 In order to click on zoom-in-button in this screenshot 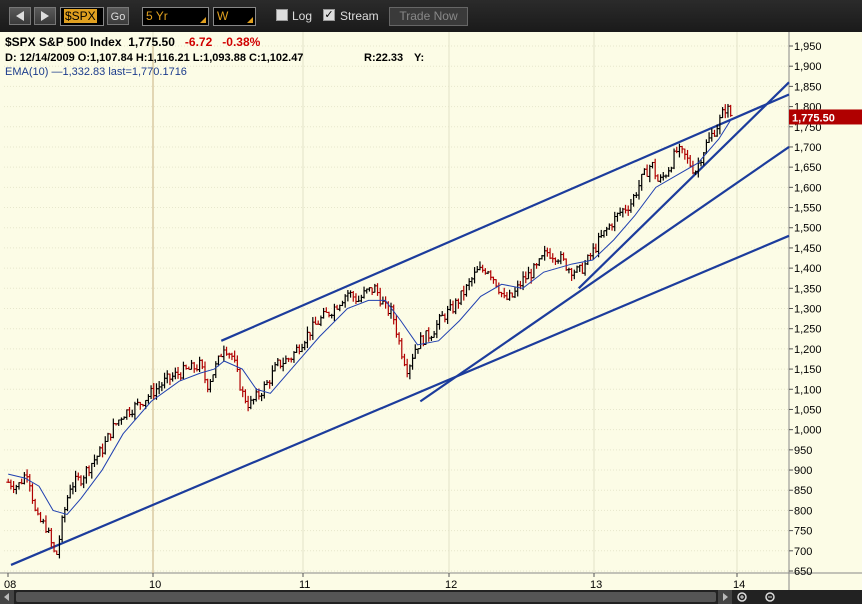, I will do `click(743, 597)`.